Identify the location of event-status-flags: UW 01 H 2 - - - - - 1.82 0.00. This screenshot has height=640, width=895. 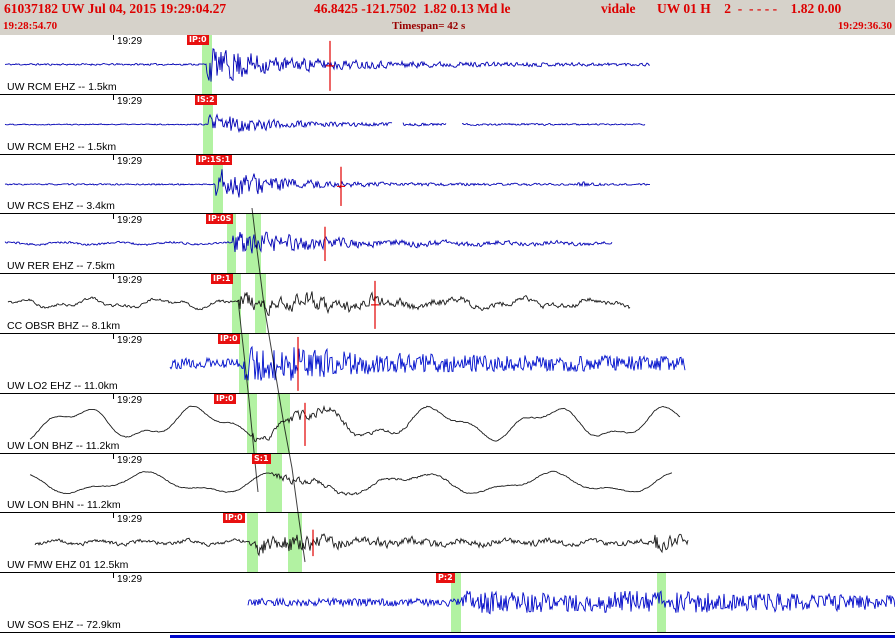
(749, 8).